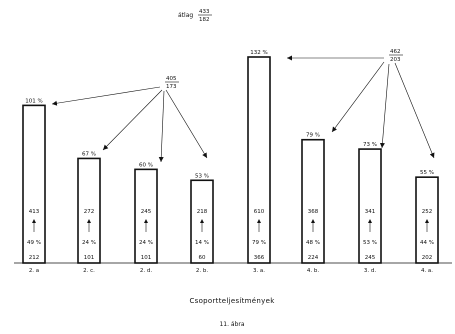  I want to click on category-label-2: 2. c., so click(89, 271).